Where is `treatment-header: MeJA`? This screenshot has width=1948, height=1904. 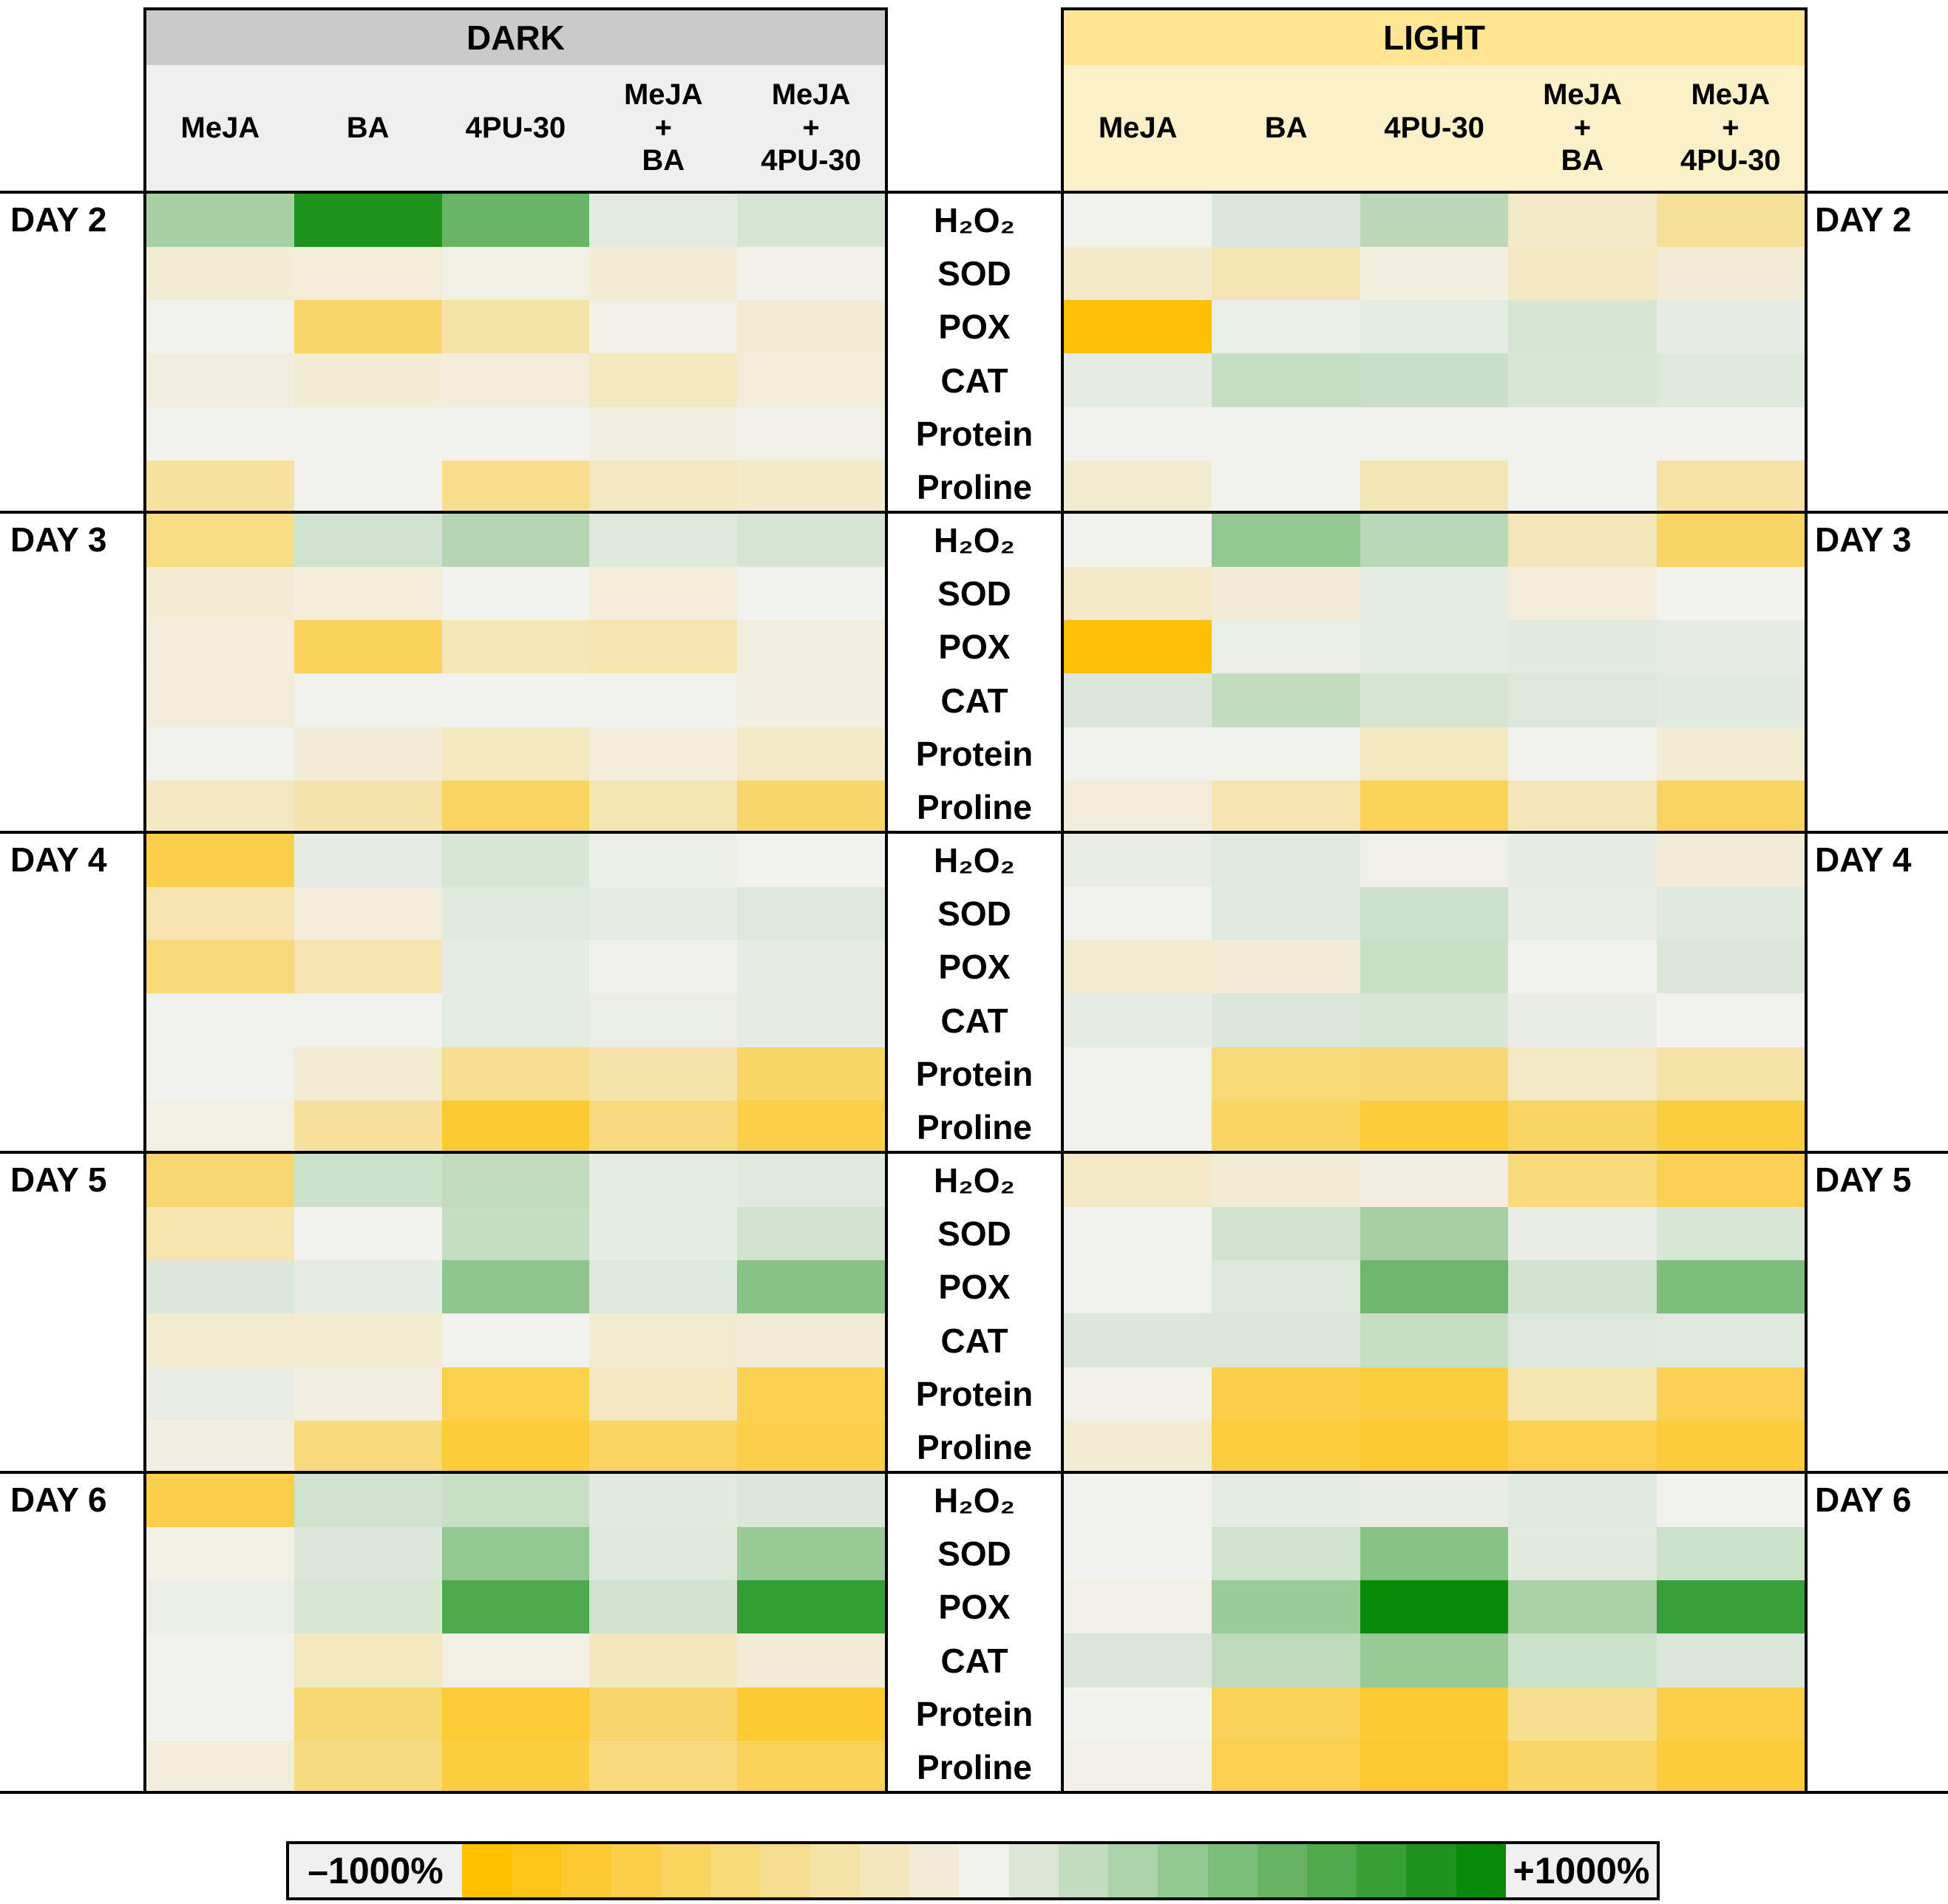 treatment-header: MeJA is located at coordinates (1138, 128).